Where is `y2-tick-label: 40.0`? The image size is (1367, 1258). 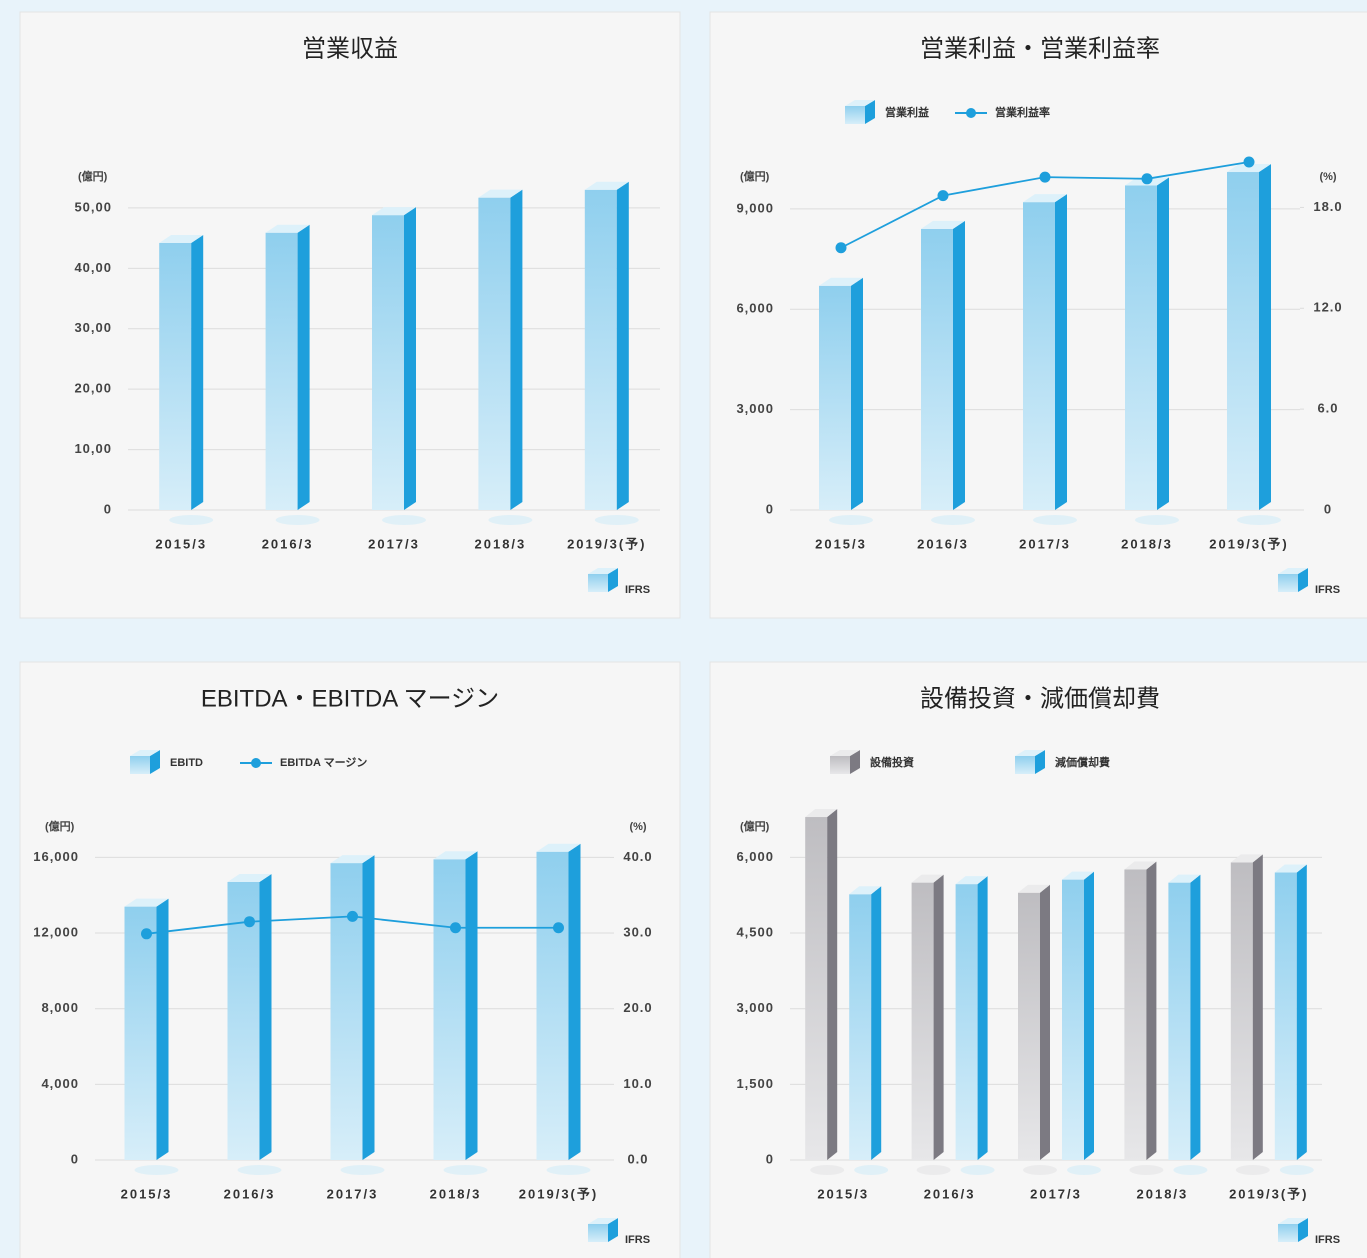
y2-tick-label: 40.0 is located at coordinates (637, 856).